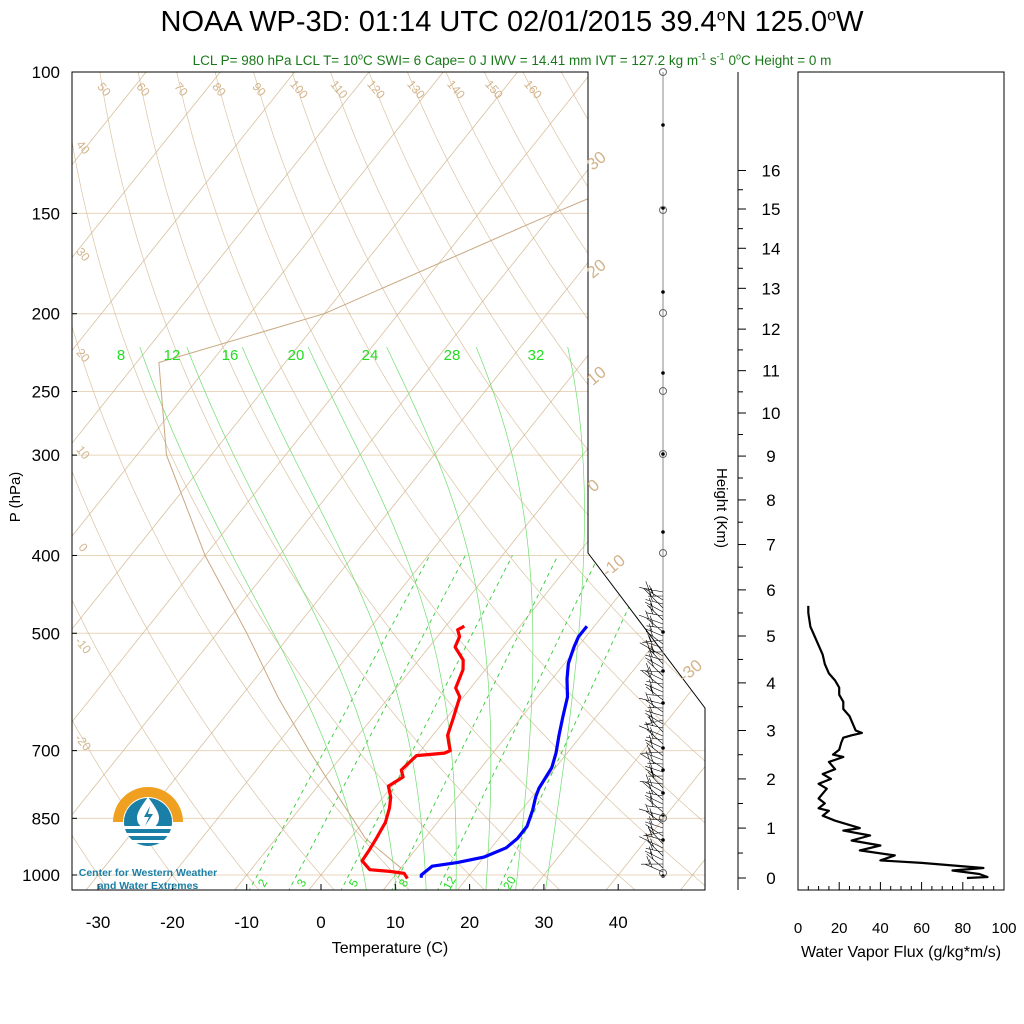 Image resolution: width=1024 pixels, height=1024 pixels. Describe the element at coordinates (533, 89) in the screenshot. I see `isotherm-top-label: 160` at that location.